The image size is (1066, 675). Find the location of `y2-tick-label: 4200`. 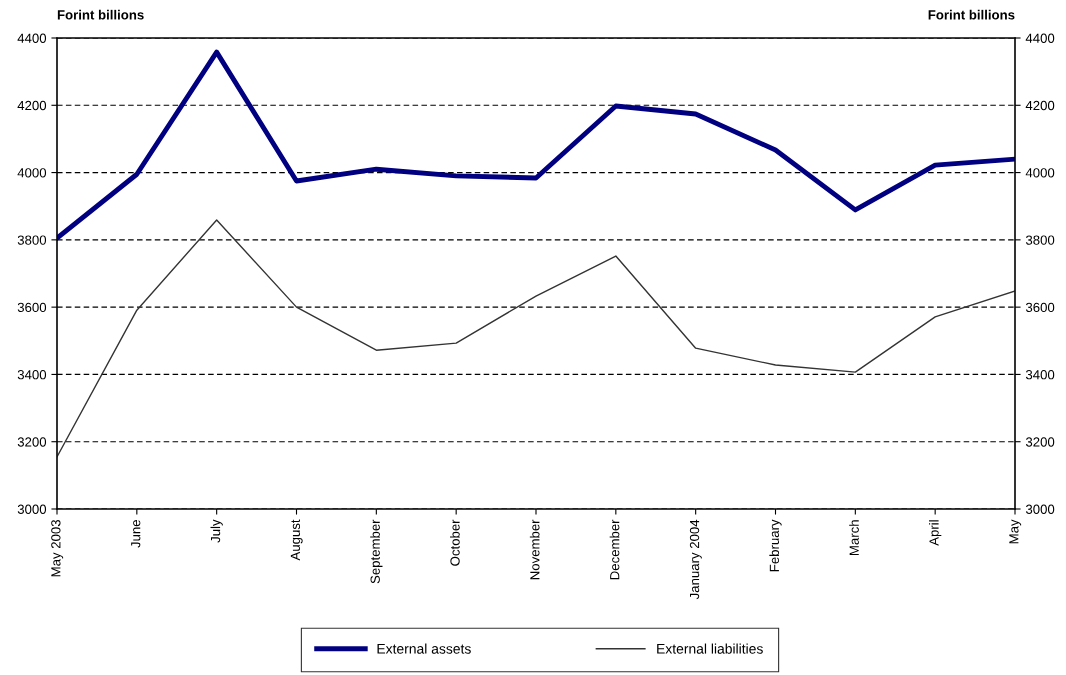

y2-tick-label: 4200 is located at coordinates (1040, 105).